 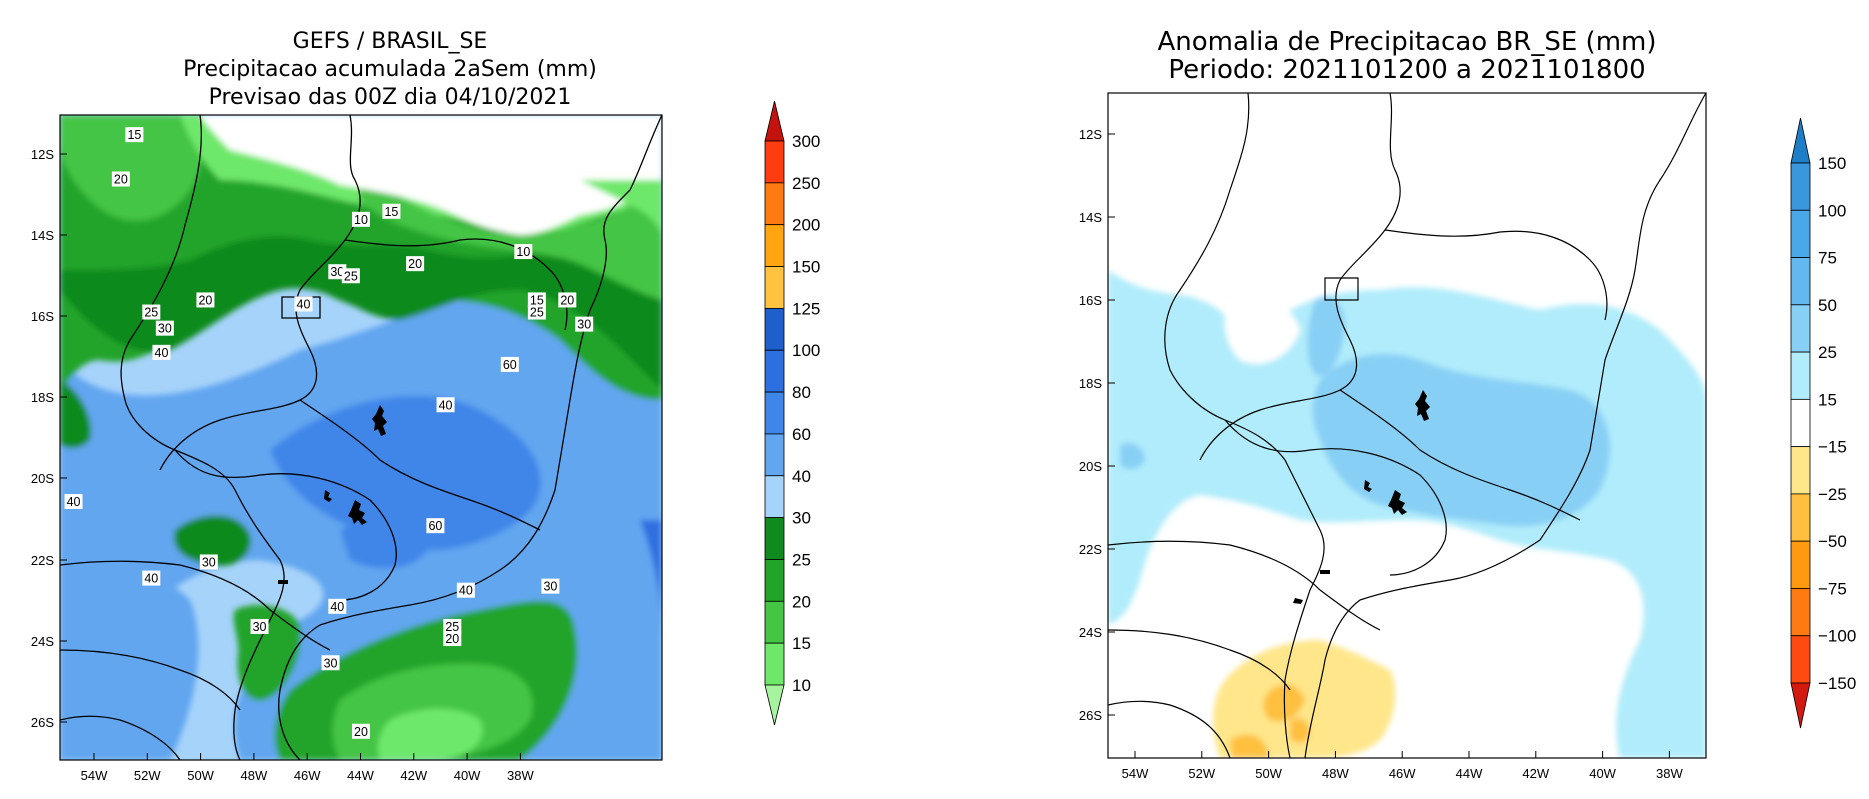 I want to click on colorbar-level-label: 80, so click(x=801, y=392).